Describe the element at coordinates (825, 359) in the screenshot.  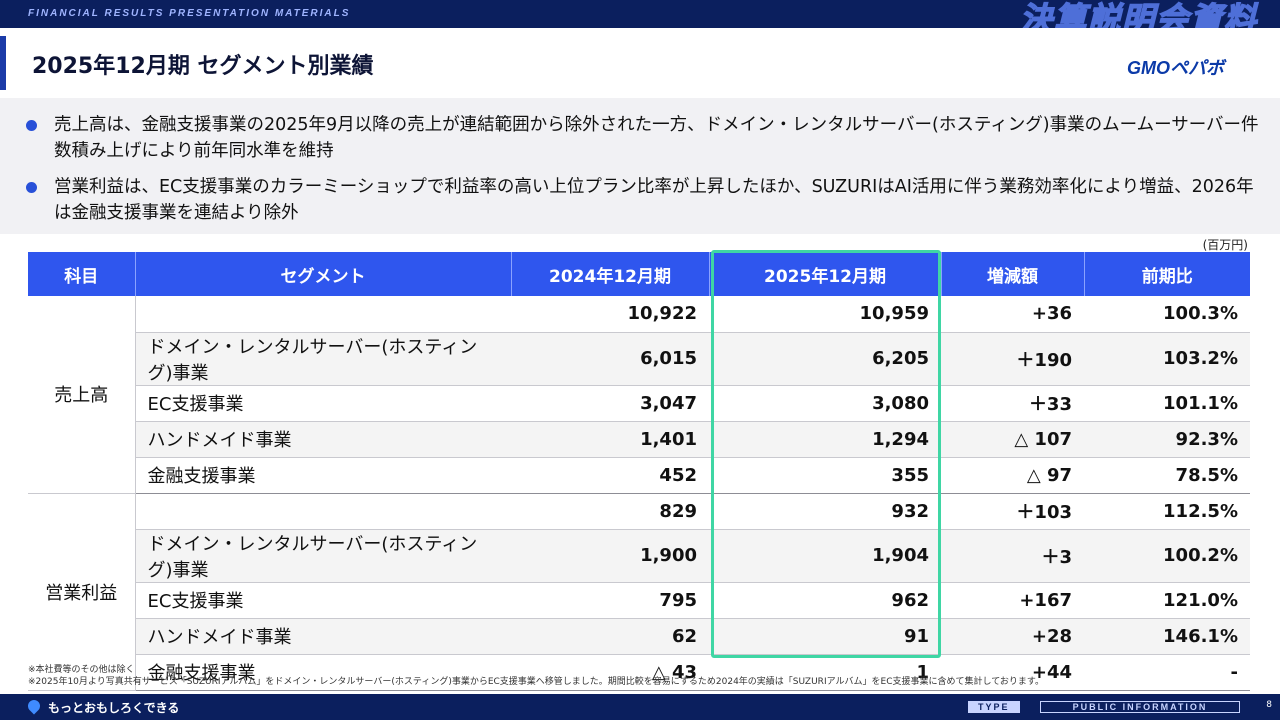
I see `fy2025-value: 6,205` at that location.